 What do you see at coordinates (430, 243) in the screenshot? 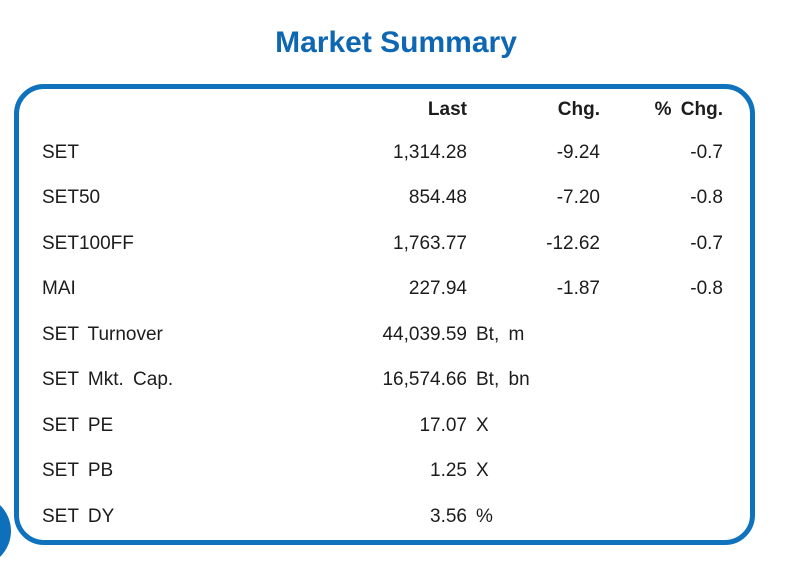
I see `row-last-number: 1,763.77` at bounding box center [430, 243].